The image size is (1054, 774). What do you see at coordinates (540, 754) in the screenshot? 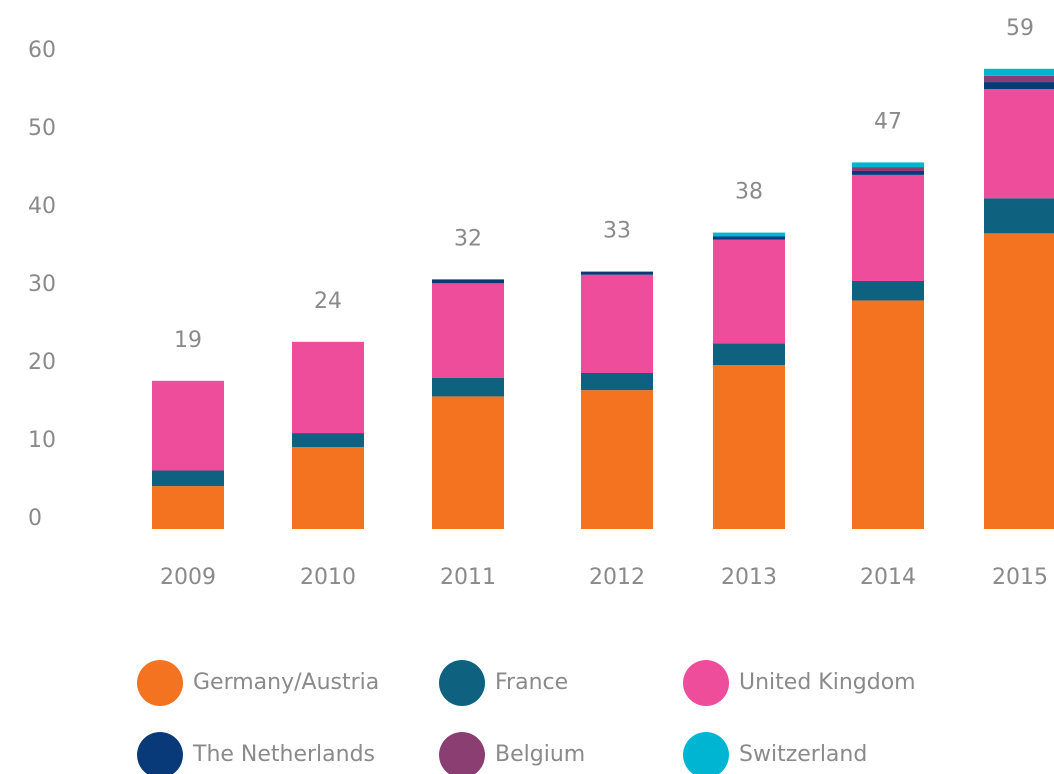
I see `legend-label: Belgium` at bounding box center [540, 754].